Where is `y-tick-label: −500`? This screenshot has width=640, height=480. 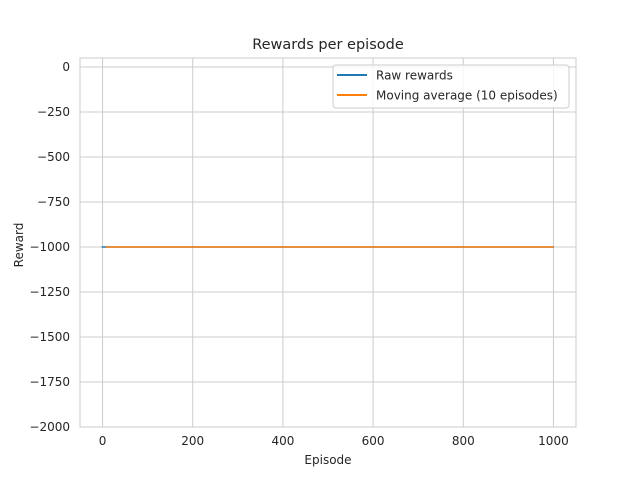 y-tick-label: −500 is located at coordinates (53, 157).